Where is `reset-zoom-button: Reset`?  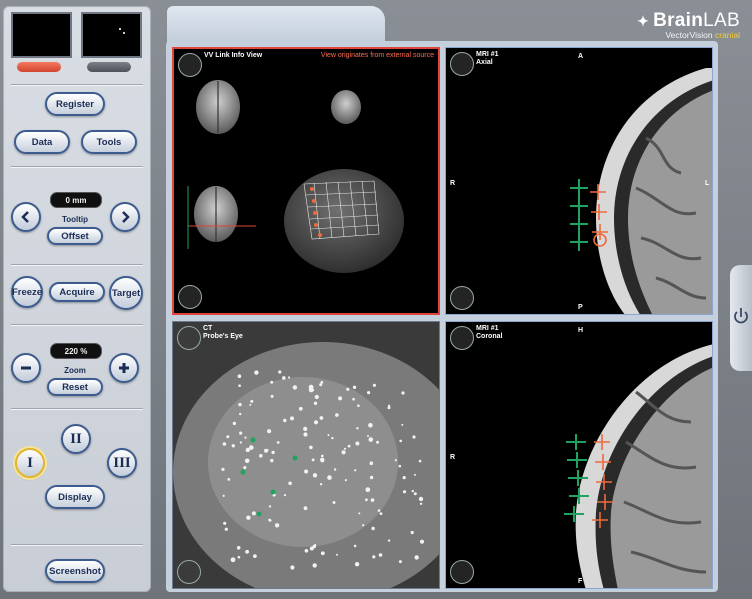 reset-zoom-button: Reset is located at coordinates (75, 387).